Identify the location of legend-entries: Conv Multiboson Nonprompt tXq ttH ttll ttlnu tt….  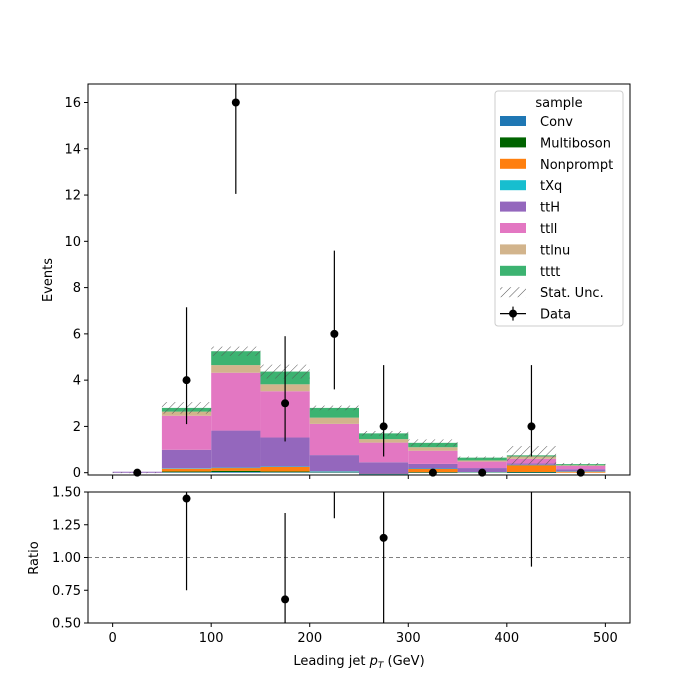
(556, 219).